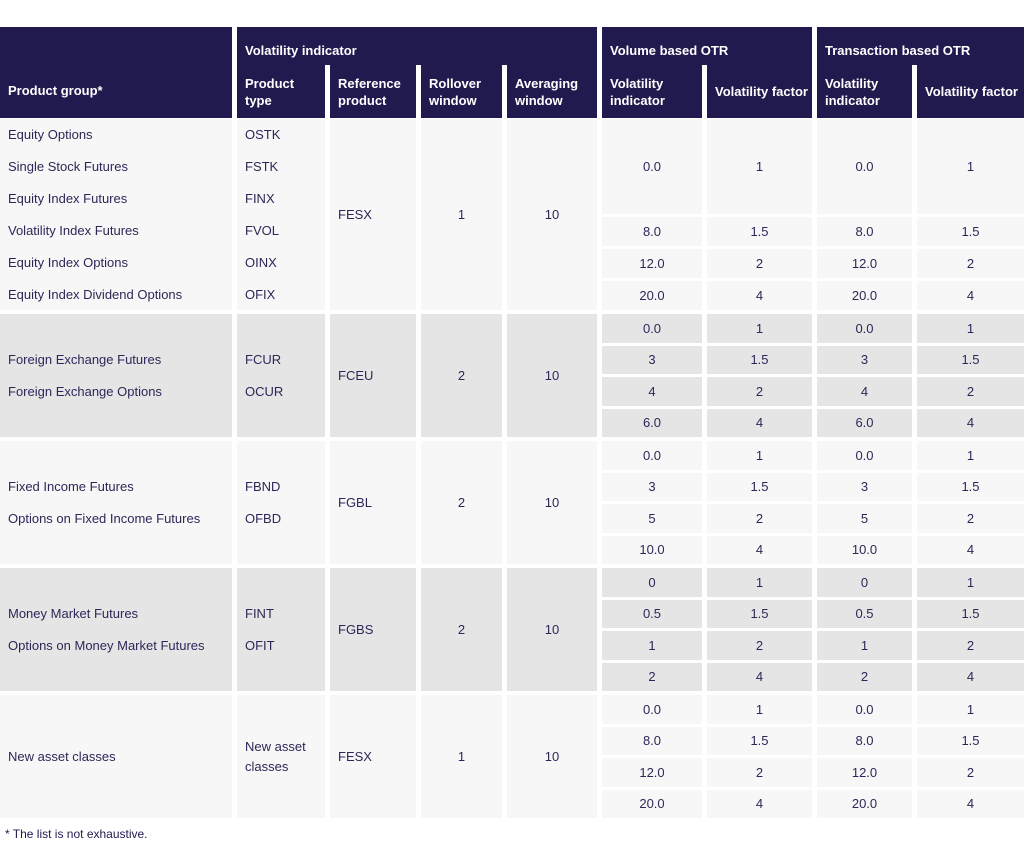 Image resolution: width=1024 pixels, height=864 pixels. What do you see at coordinates (95, 294) in the screenshot?
I see `product-group-name: Equity Index Dividend Options` at bounding box center [95, 294].